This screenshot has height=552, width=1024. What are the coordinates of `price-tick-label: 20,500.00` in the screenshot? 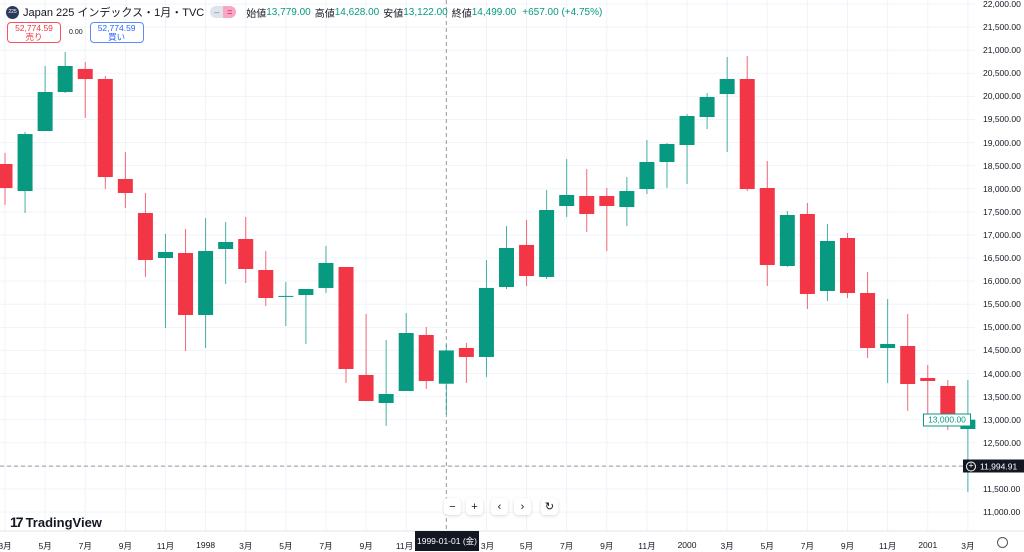 It's located at (1002, 73).